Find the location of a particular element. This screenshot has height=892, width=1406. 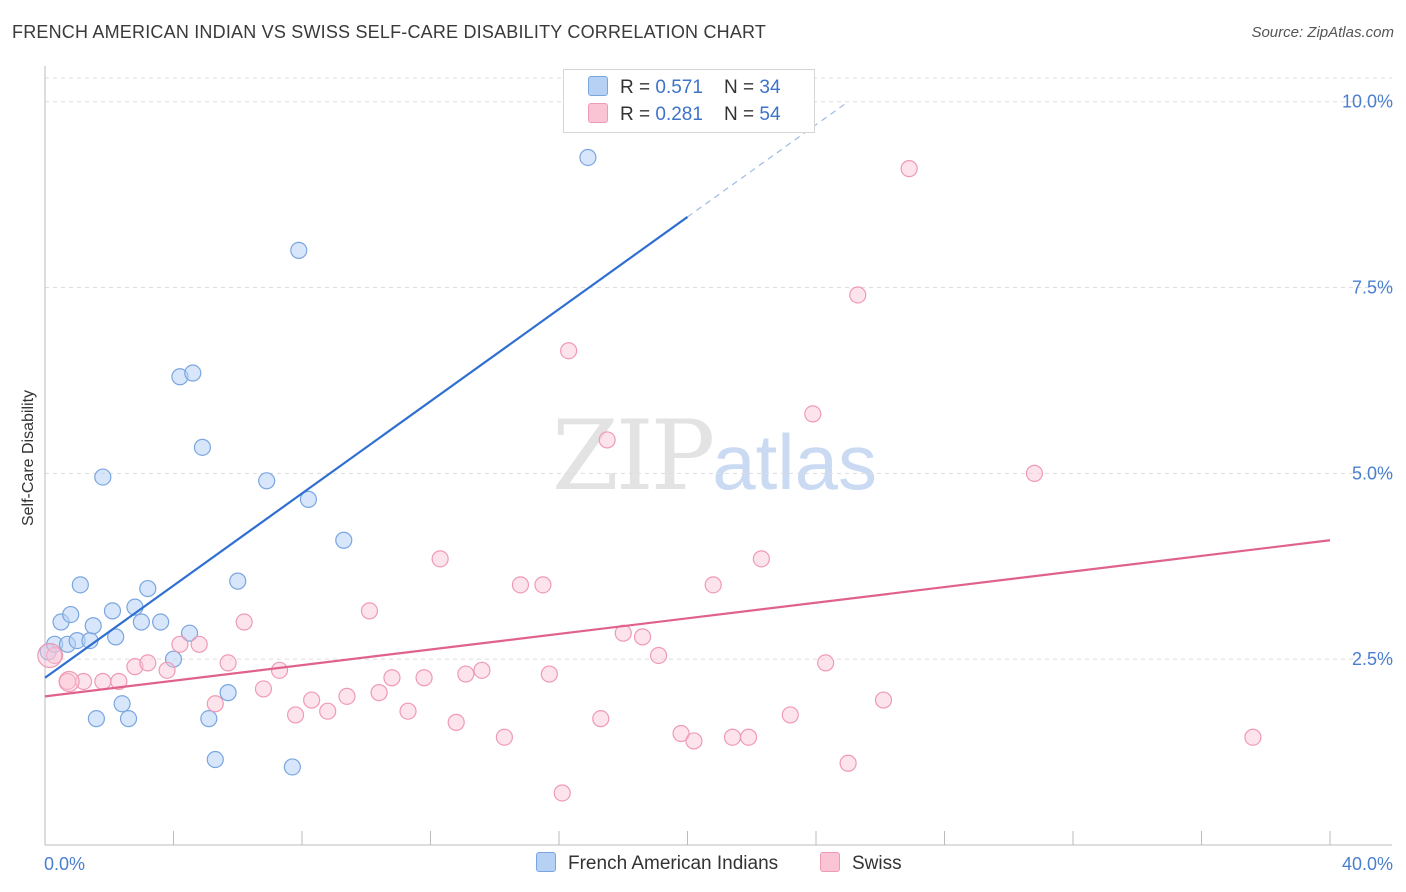

bottom-legend-swiss: Swiss is located at coordinates (861, 863).